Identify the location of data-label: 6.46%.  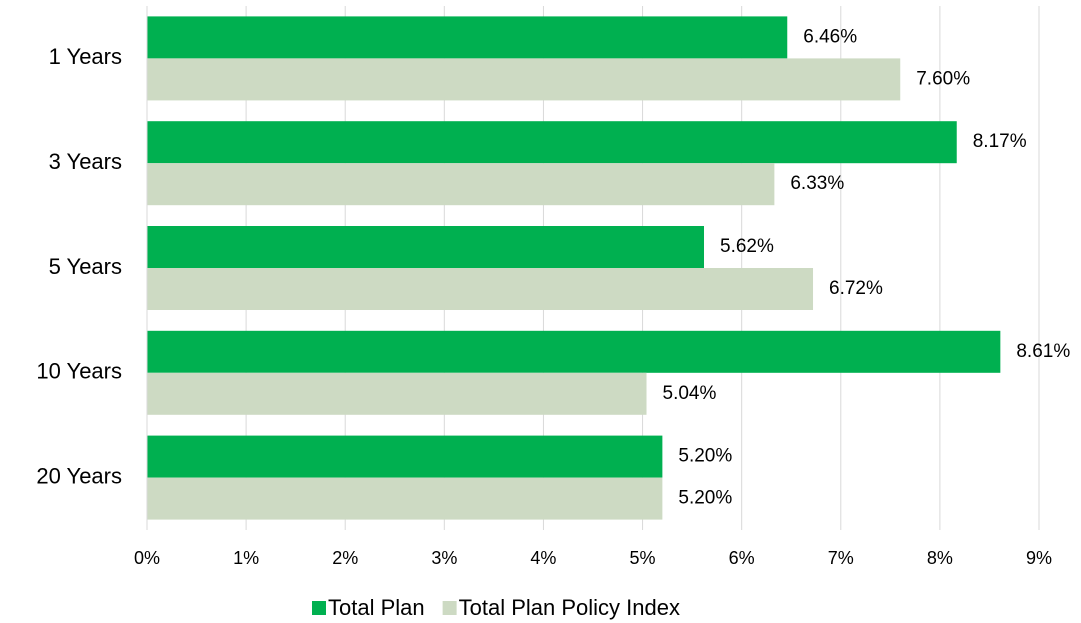
(830, 36).